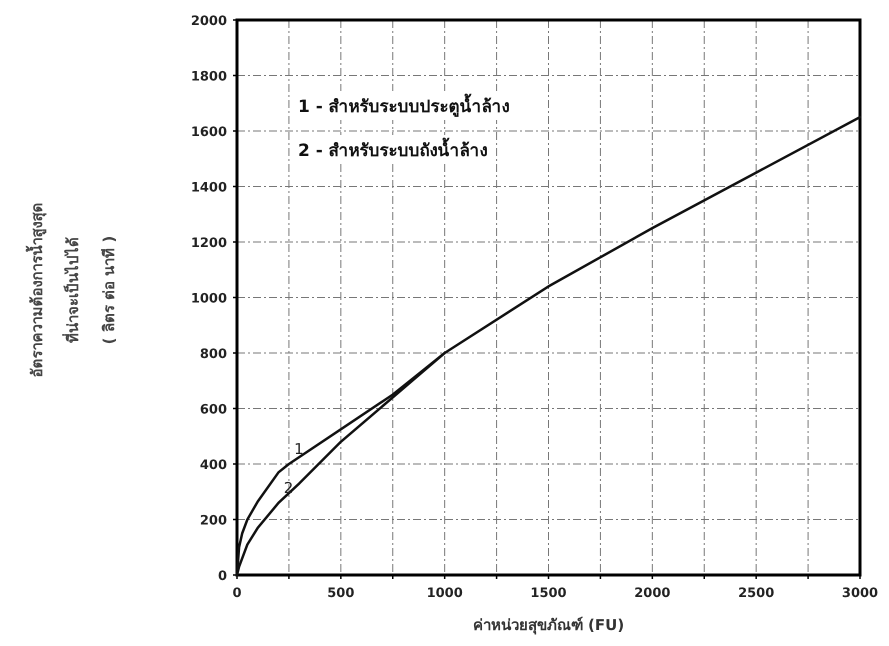  I want to click on y-tick-label: 1200, so click(208, 243).